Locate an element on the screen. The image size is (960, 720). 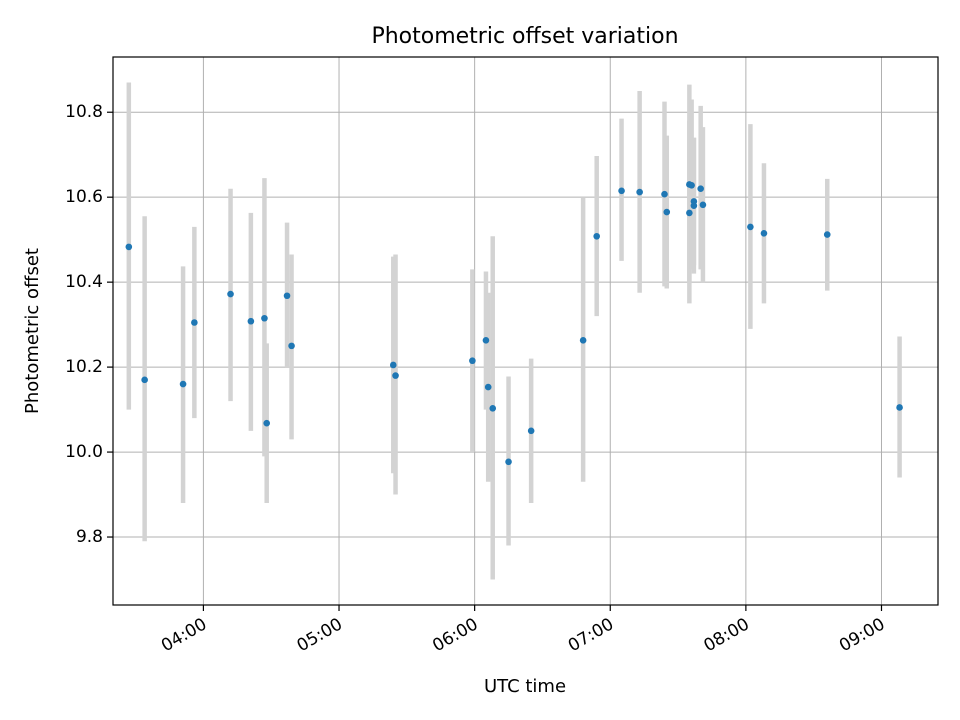
chart-title: Photometric offset variation is located at coordinates (524, 36).